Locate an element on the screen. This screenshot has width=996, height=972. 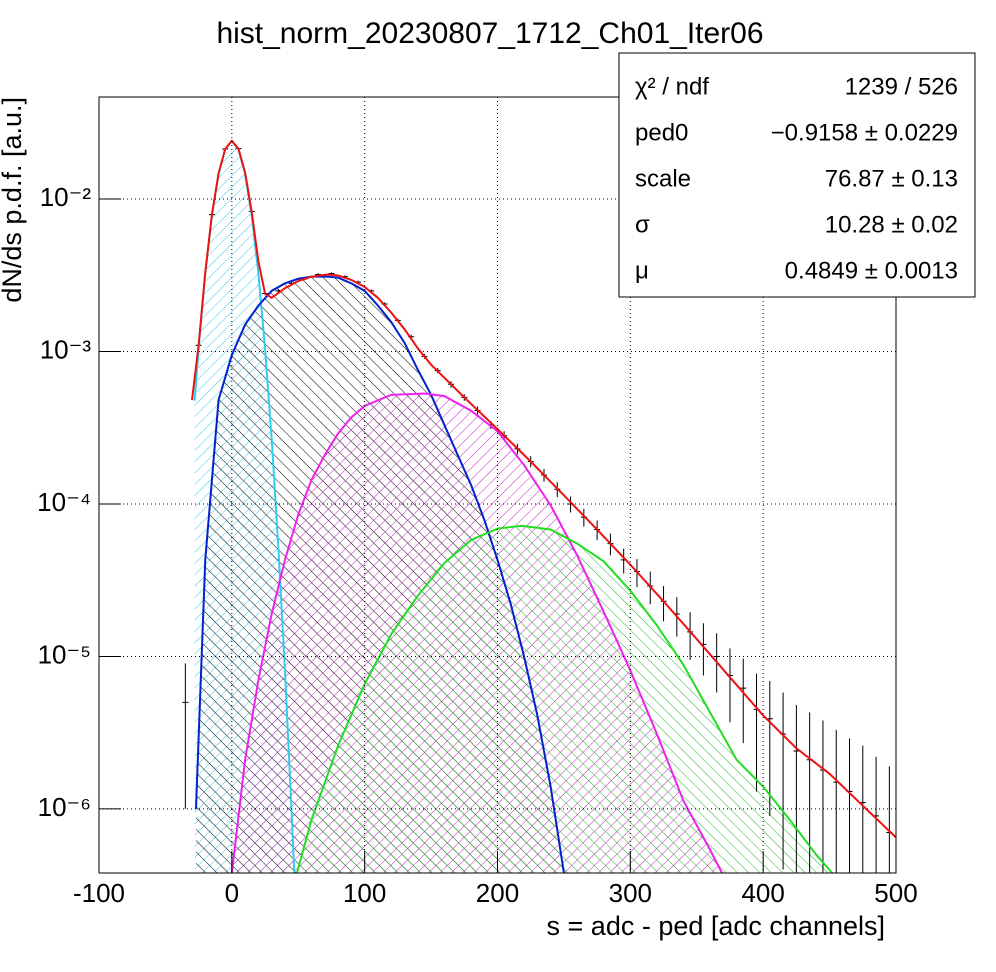
stats-value: 1239 / 526 is located at coordinates (901, 86).